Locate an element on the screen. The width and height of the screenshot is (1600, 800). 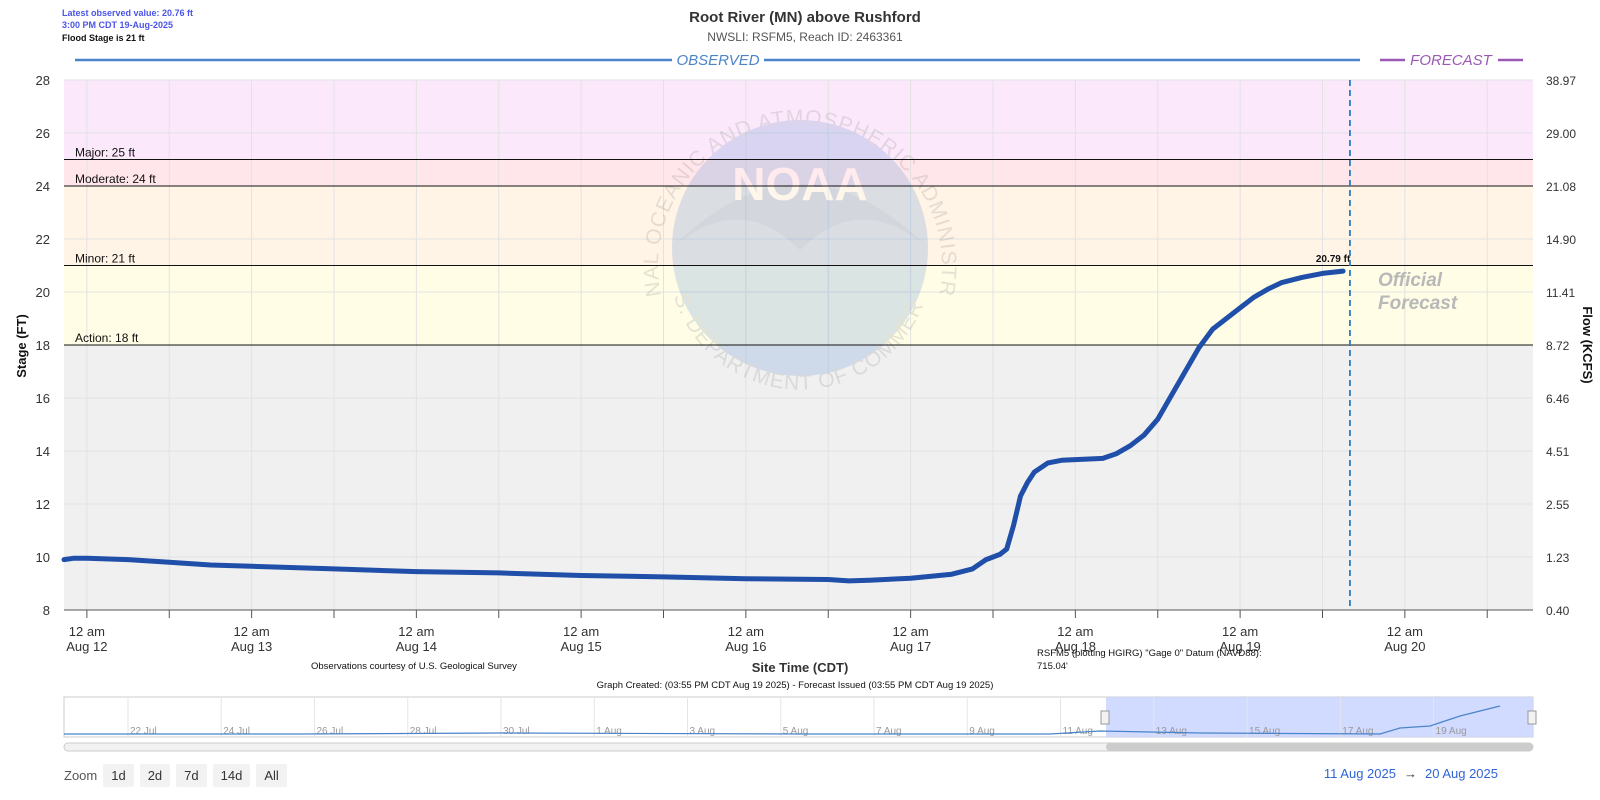
navigator-date-label: 3 Aug is located at coordinates (703, 731).